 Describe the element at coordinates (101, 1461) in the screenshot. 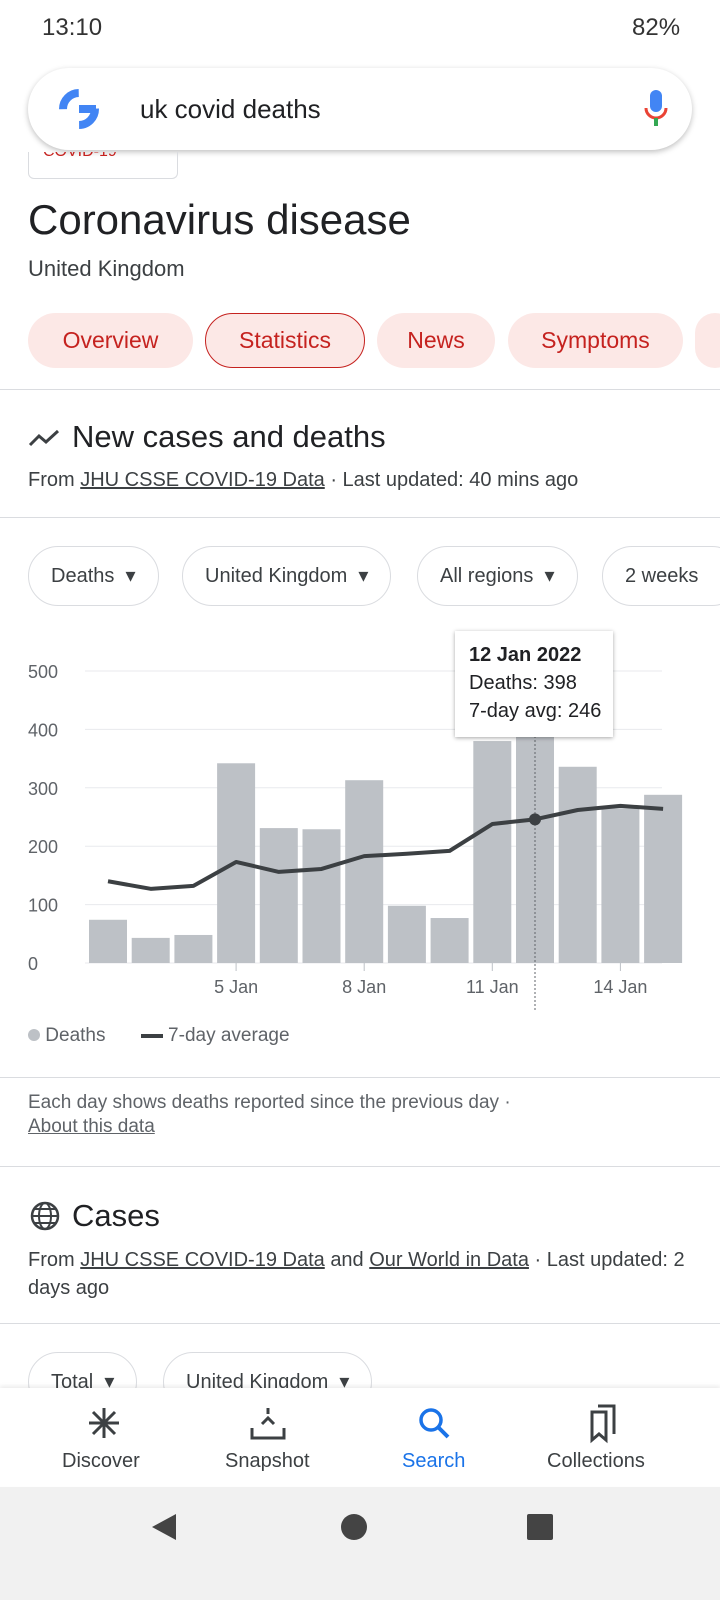

I see `nav-item: Discover` at that location.